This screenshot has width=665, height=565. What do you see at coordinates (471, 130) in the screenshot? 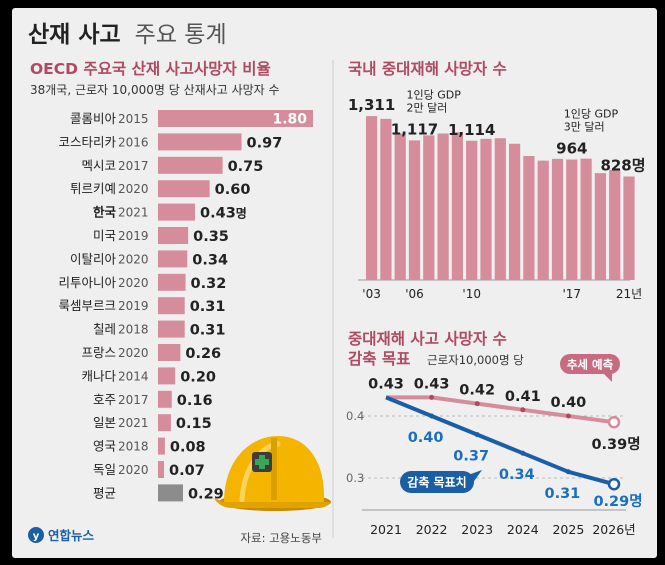
I see `domestic-value-label: 1,114` at bounding box center [471, 130].